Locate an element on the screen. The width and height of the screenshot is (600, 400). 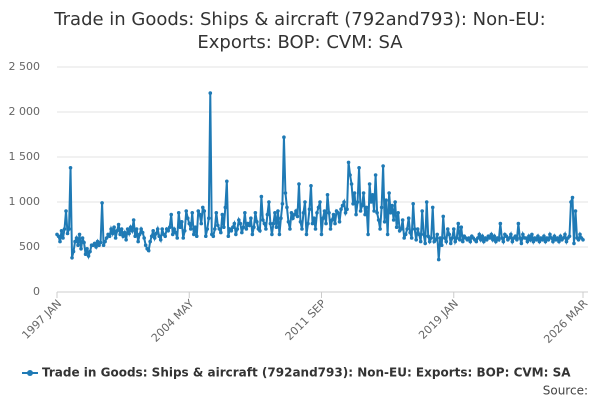
y-tick-label: 0 is located at coordinates (36, 291).